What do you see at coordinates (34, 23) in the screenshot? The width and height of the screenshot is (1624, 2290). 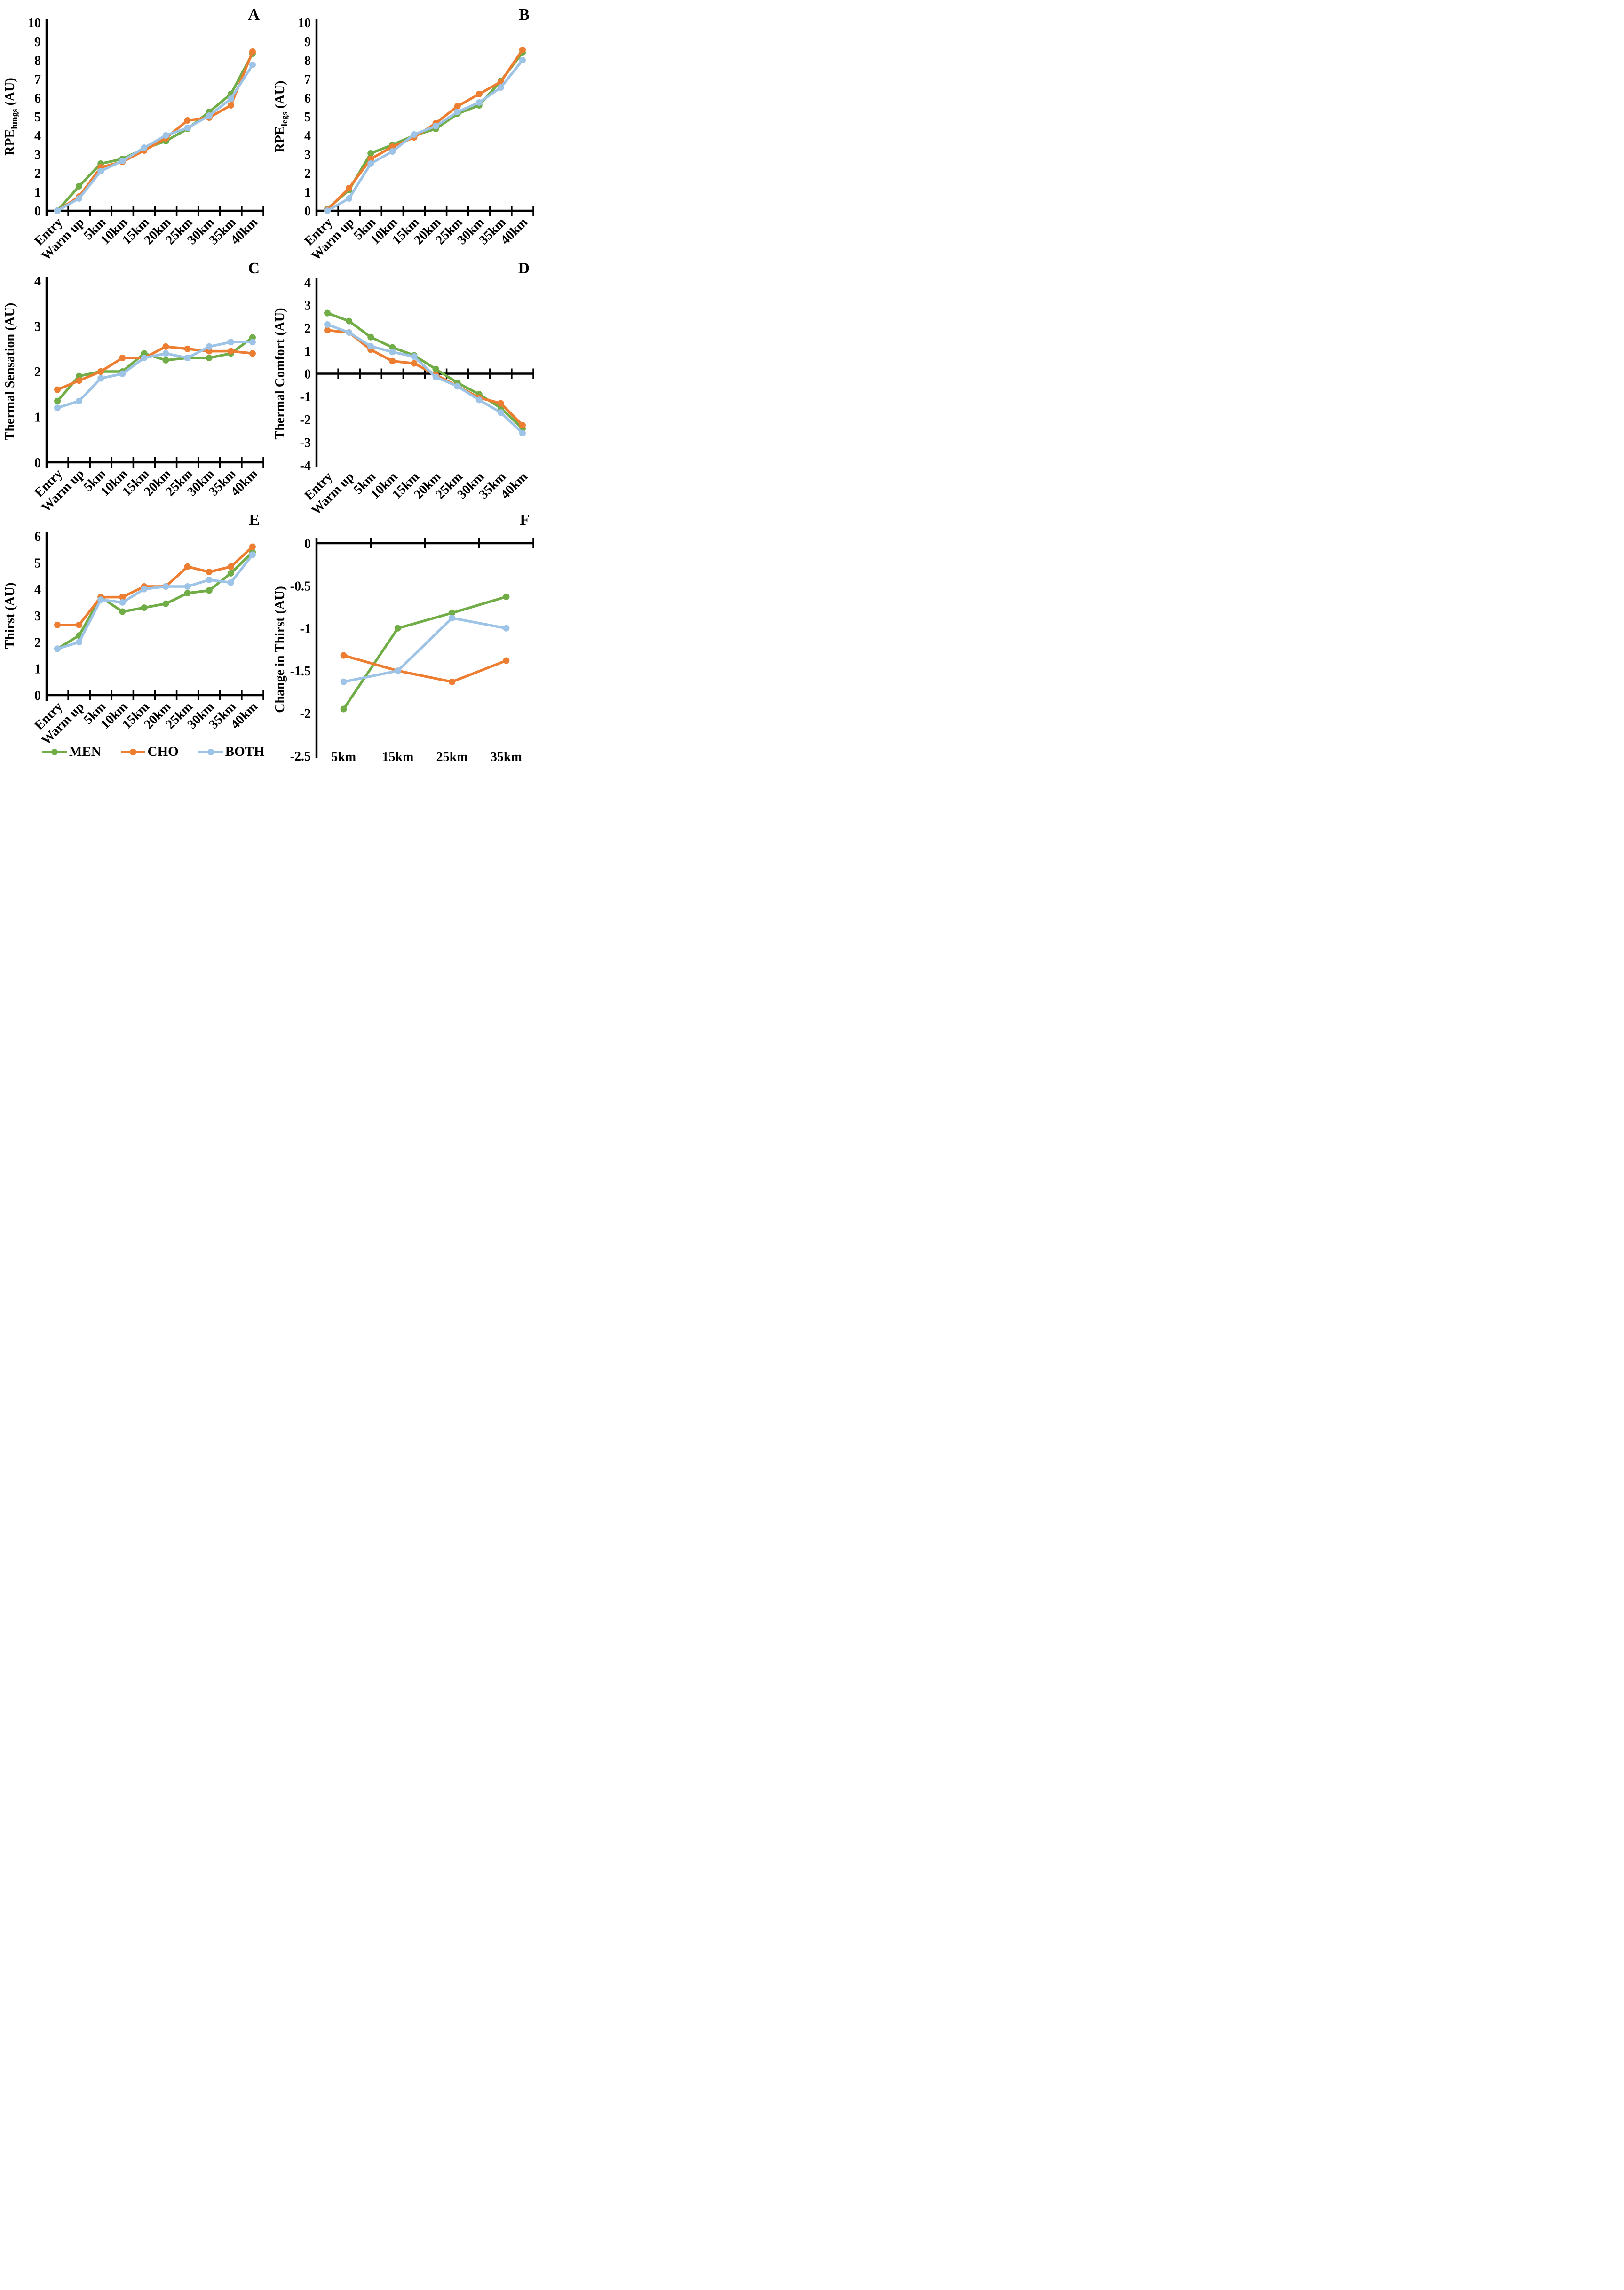 I see `y-tick-label: 10` at bounding box center [34, 23].